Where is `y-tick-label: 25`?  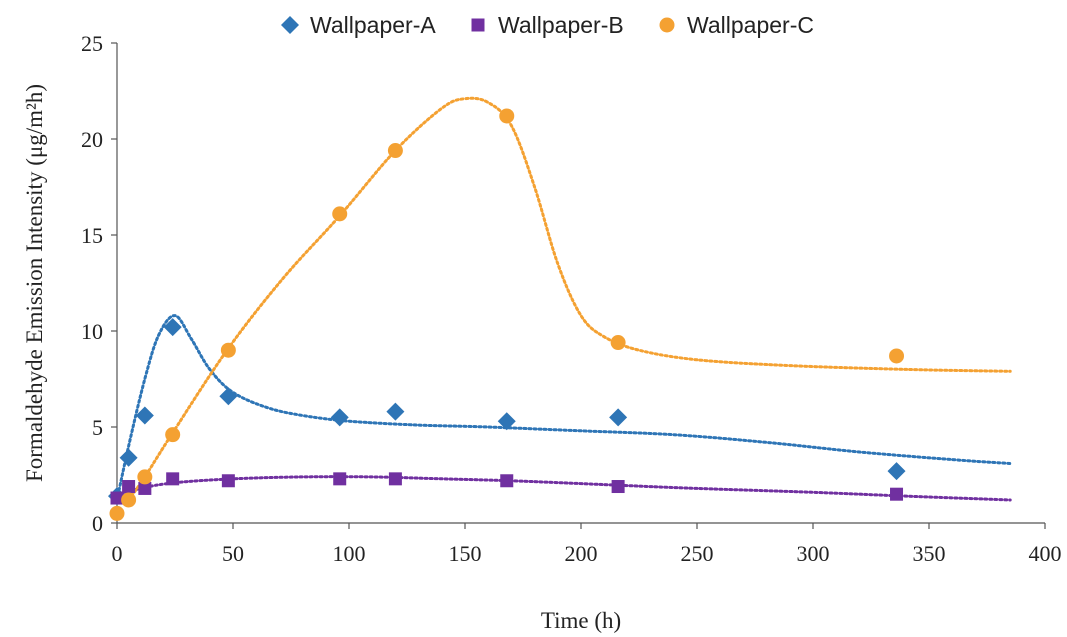
y-tick-label: 25 is located at coordinates (92, 43).